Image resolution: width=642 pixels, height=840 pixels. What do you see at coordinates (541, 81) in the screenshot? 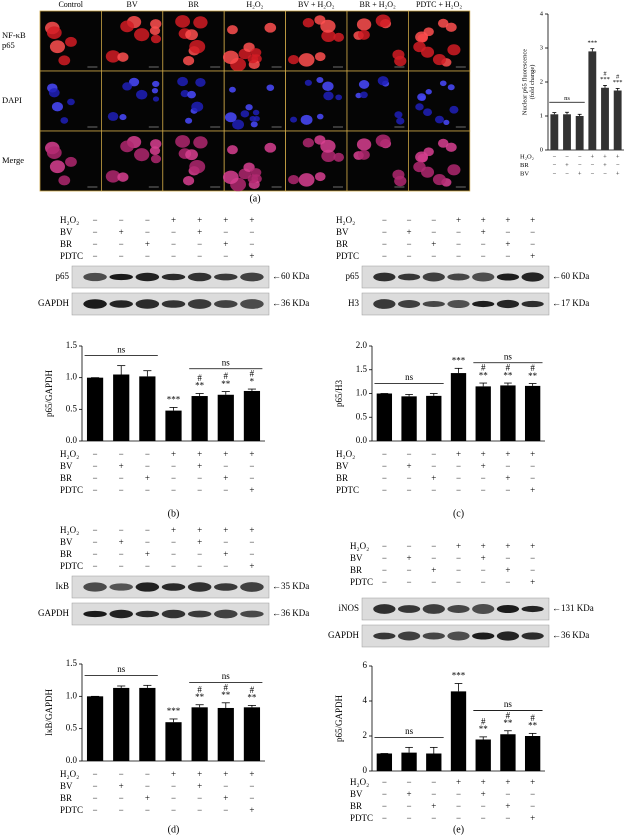
I see `y-tick-label: 2` at bounding box center [541, 81].